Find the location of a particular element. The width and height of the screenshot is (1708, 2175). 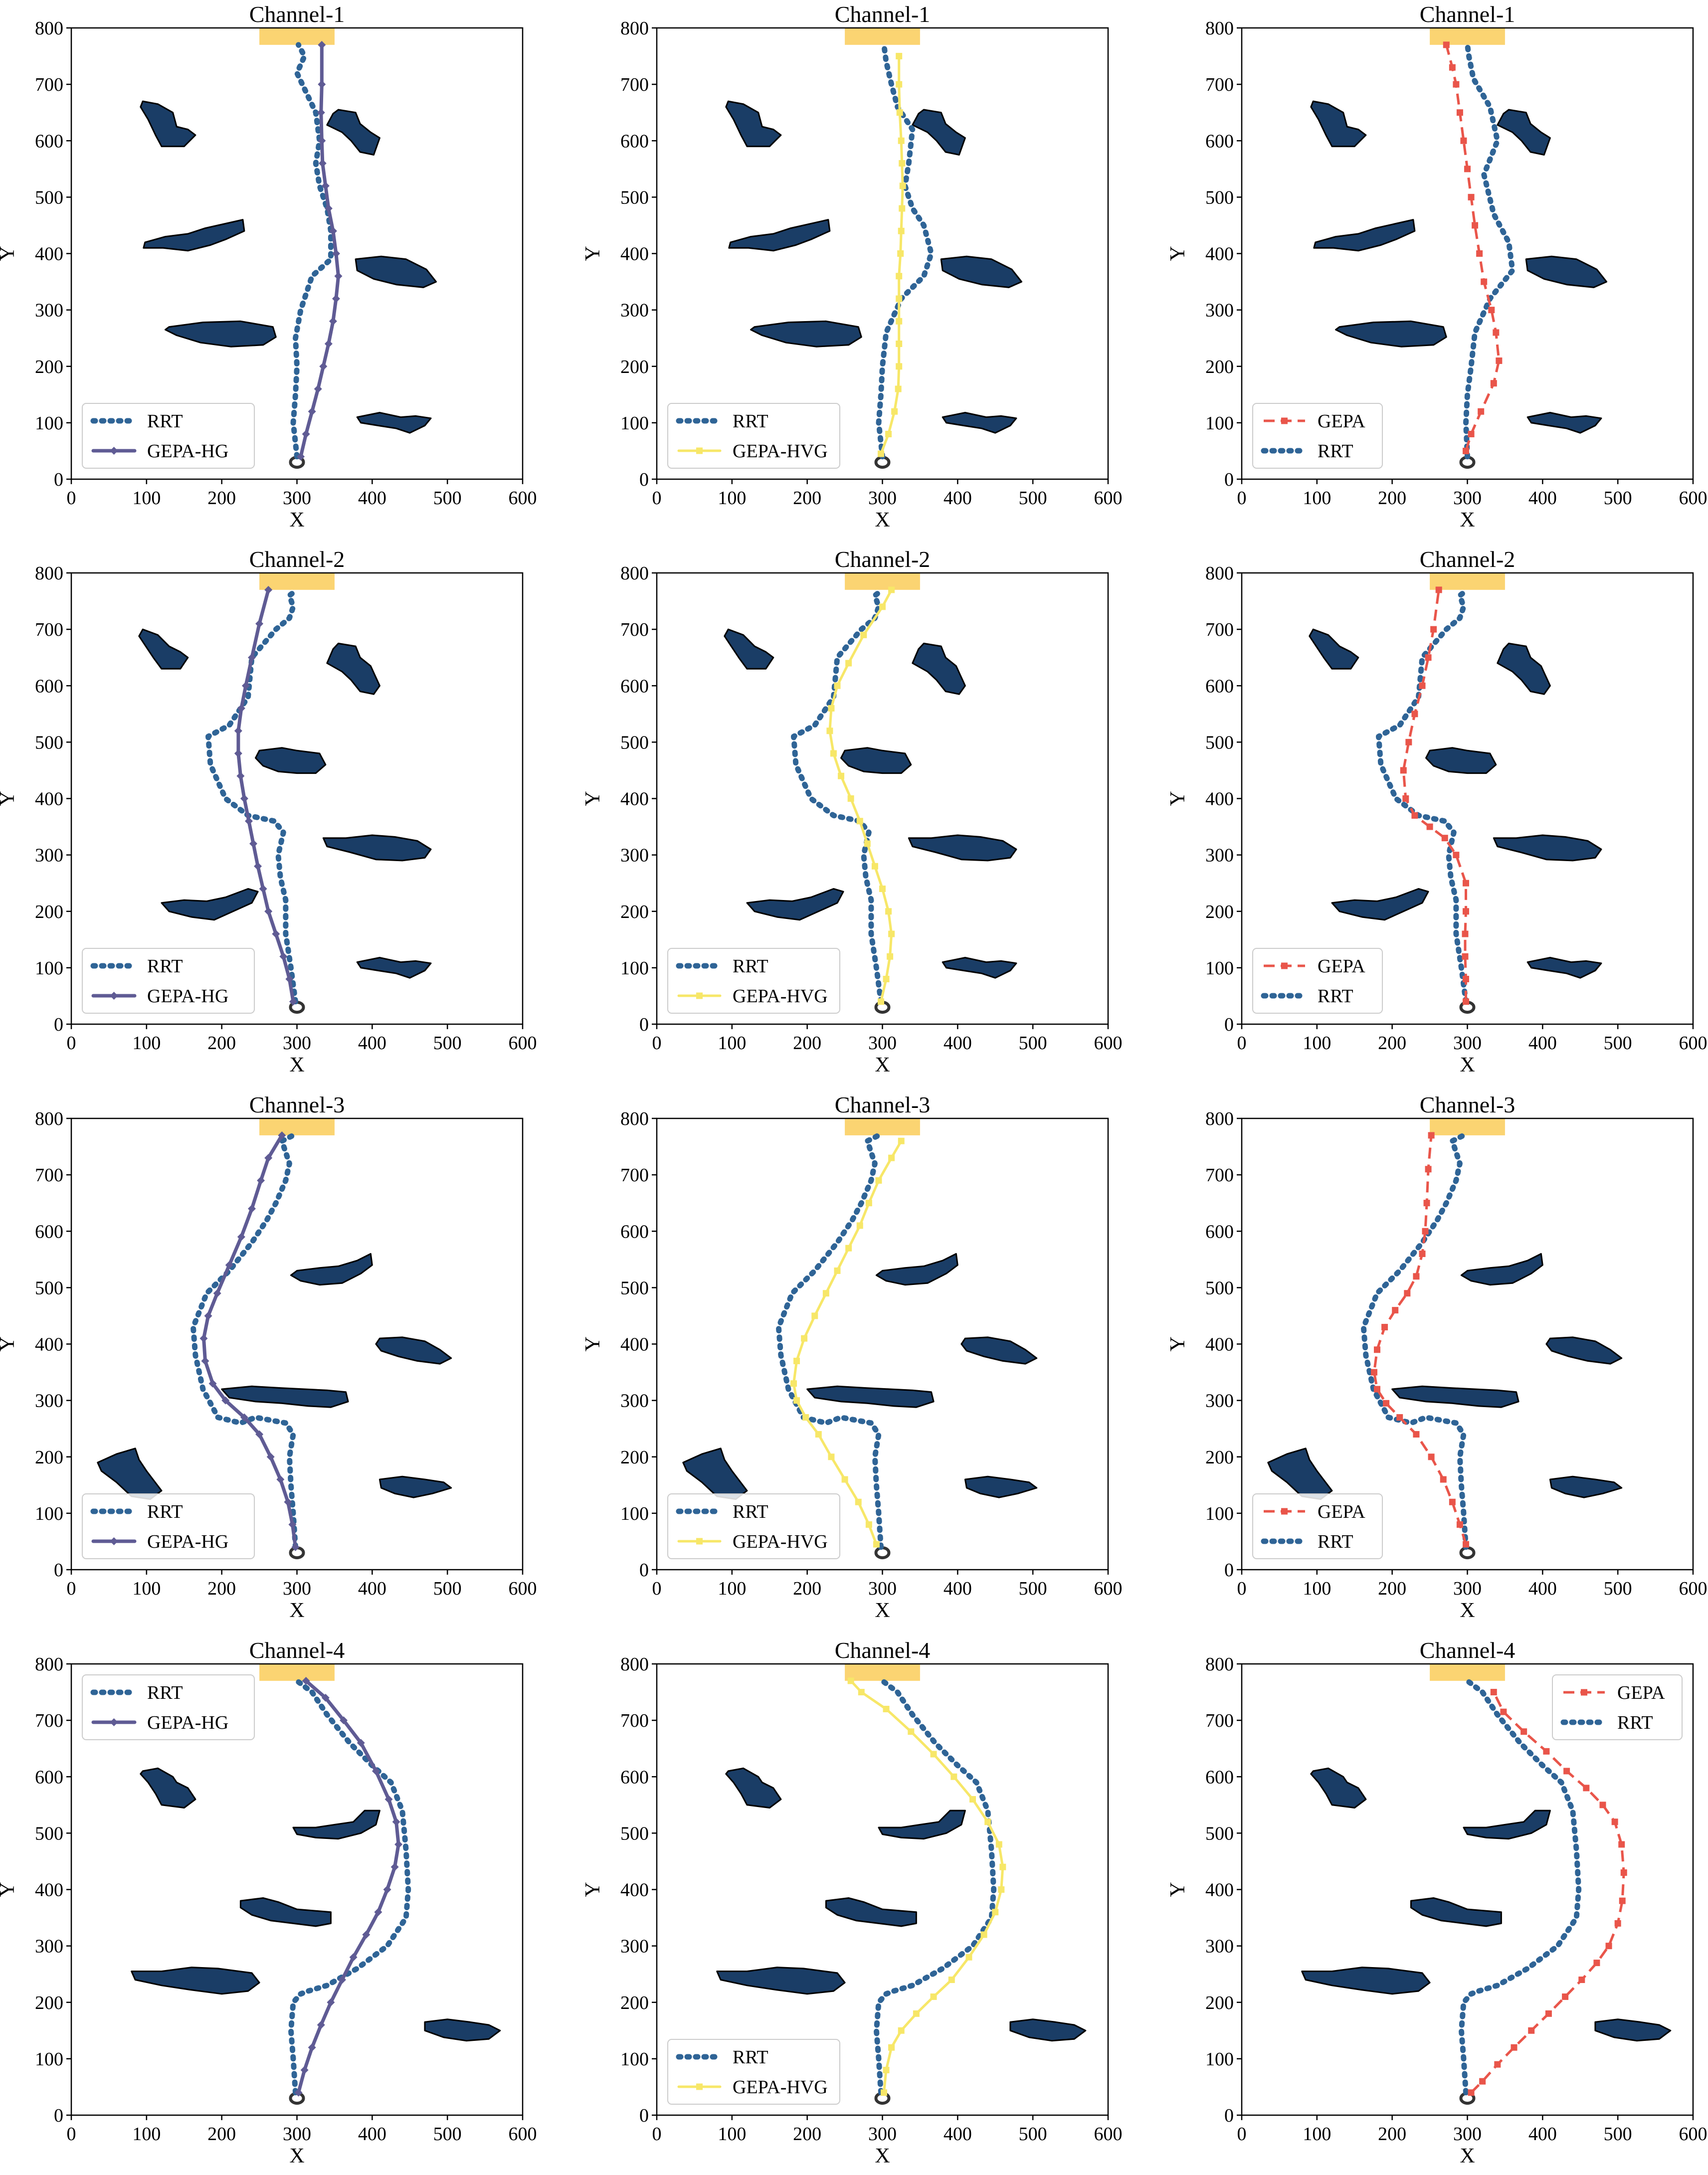

y-tick-label: 800 is located at coordinates (1219, 28).